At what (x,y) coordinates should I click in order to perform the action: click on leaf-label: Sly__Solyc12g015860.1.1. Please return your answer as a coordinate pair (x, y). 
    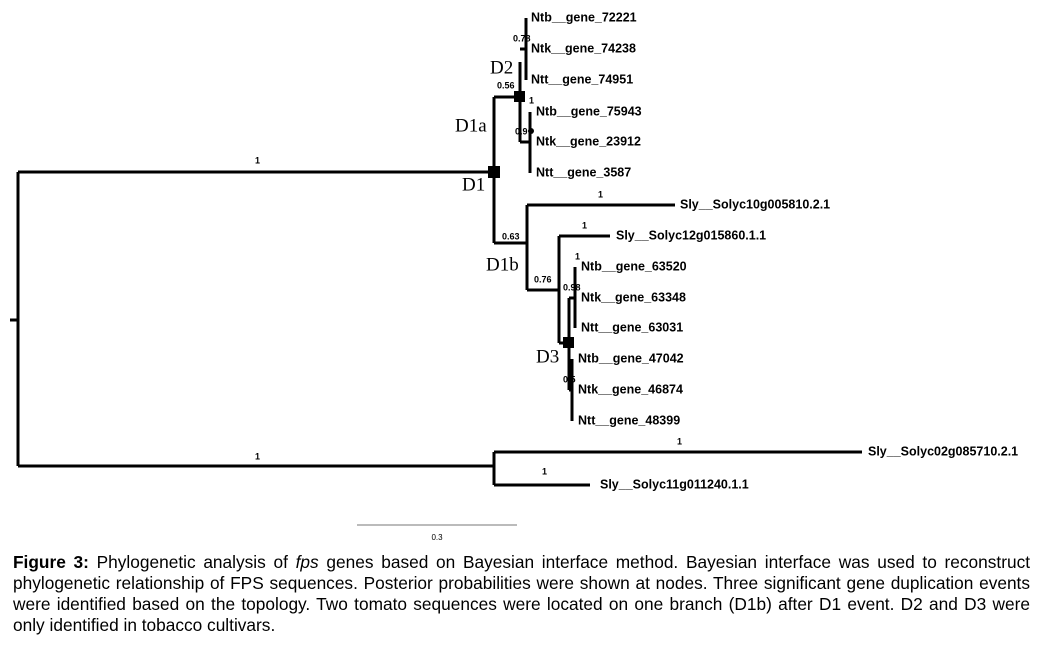
    Looking at the image, I should click on (691, 235).